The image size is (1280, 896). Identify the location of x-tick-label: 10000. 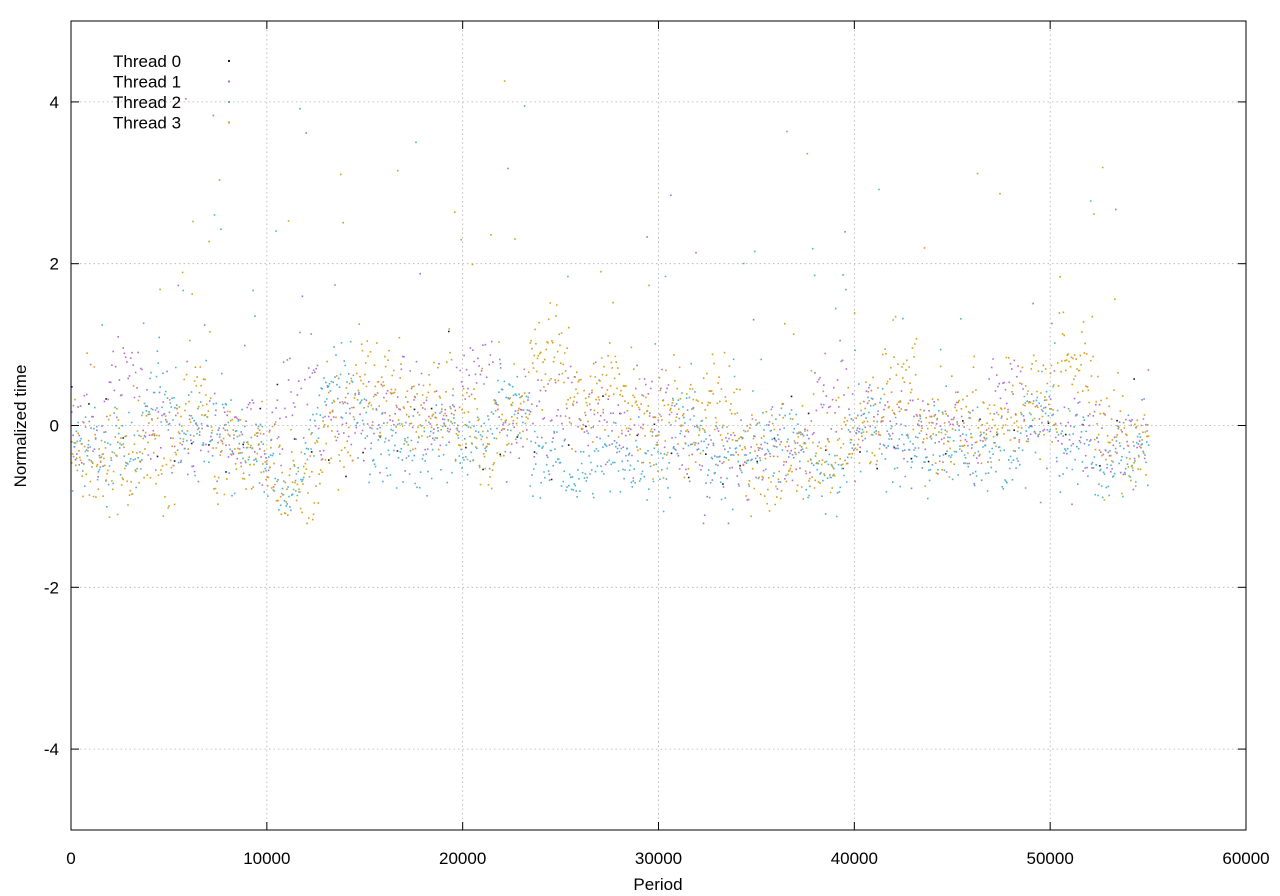
(266, 858).